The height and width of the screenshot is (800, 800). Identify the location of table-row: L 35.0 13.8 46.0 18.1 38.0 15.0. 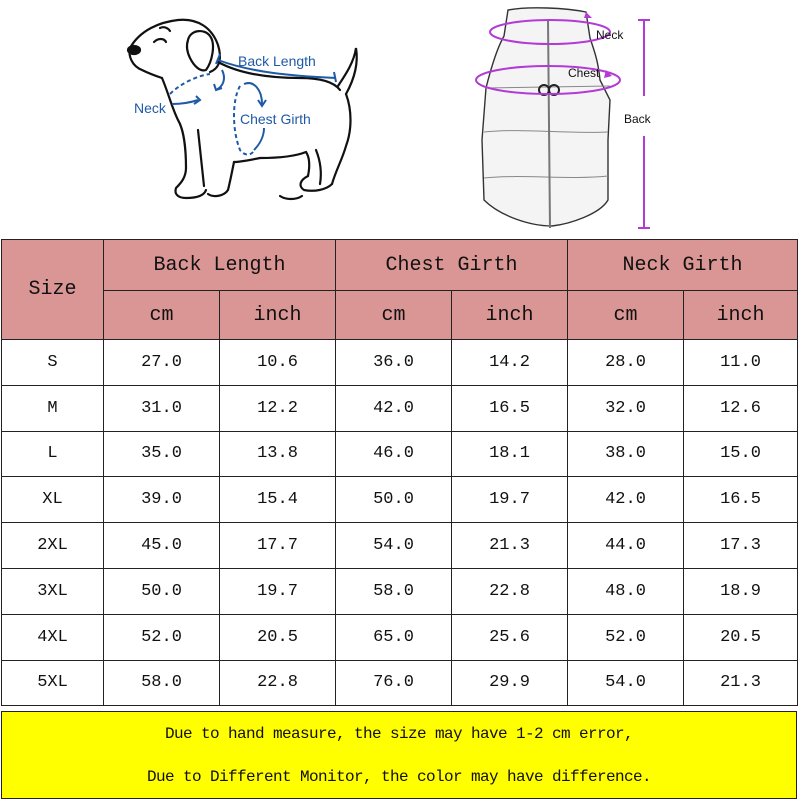
(399, 454).